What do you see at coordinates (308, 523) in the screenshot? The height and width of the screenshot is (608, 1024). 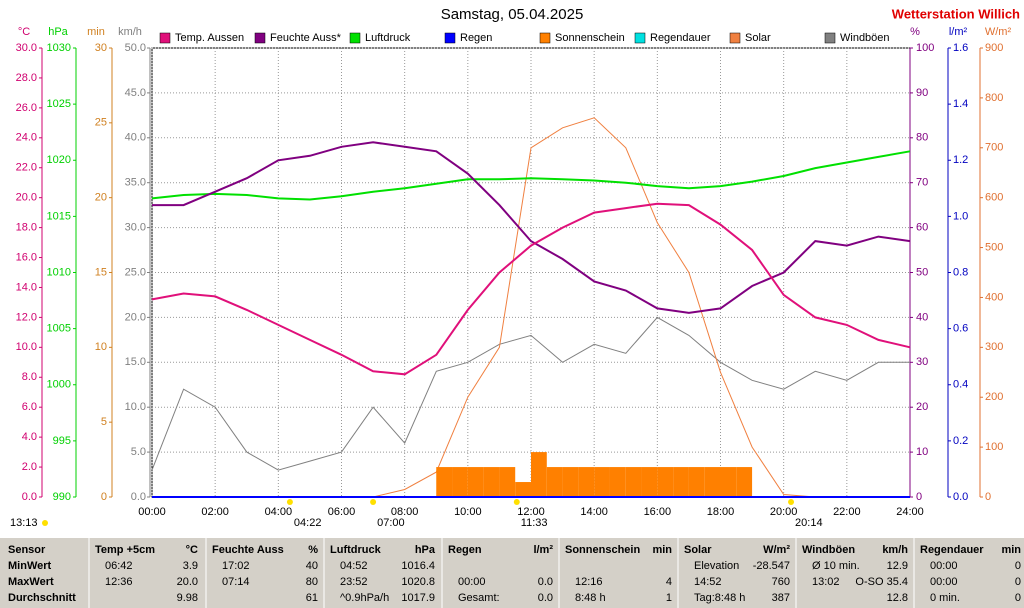 I see `annotation: 04:22` at bounding box center [308, 523].